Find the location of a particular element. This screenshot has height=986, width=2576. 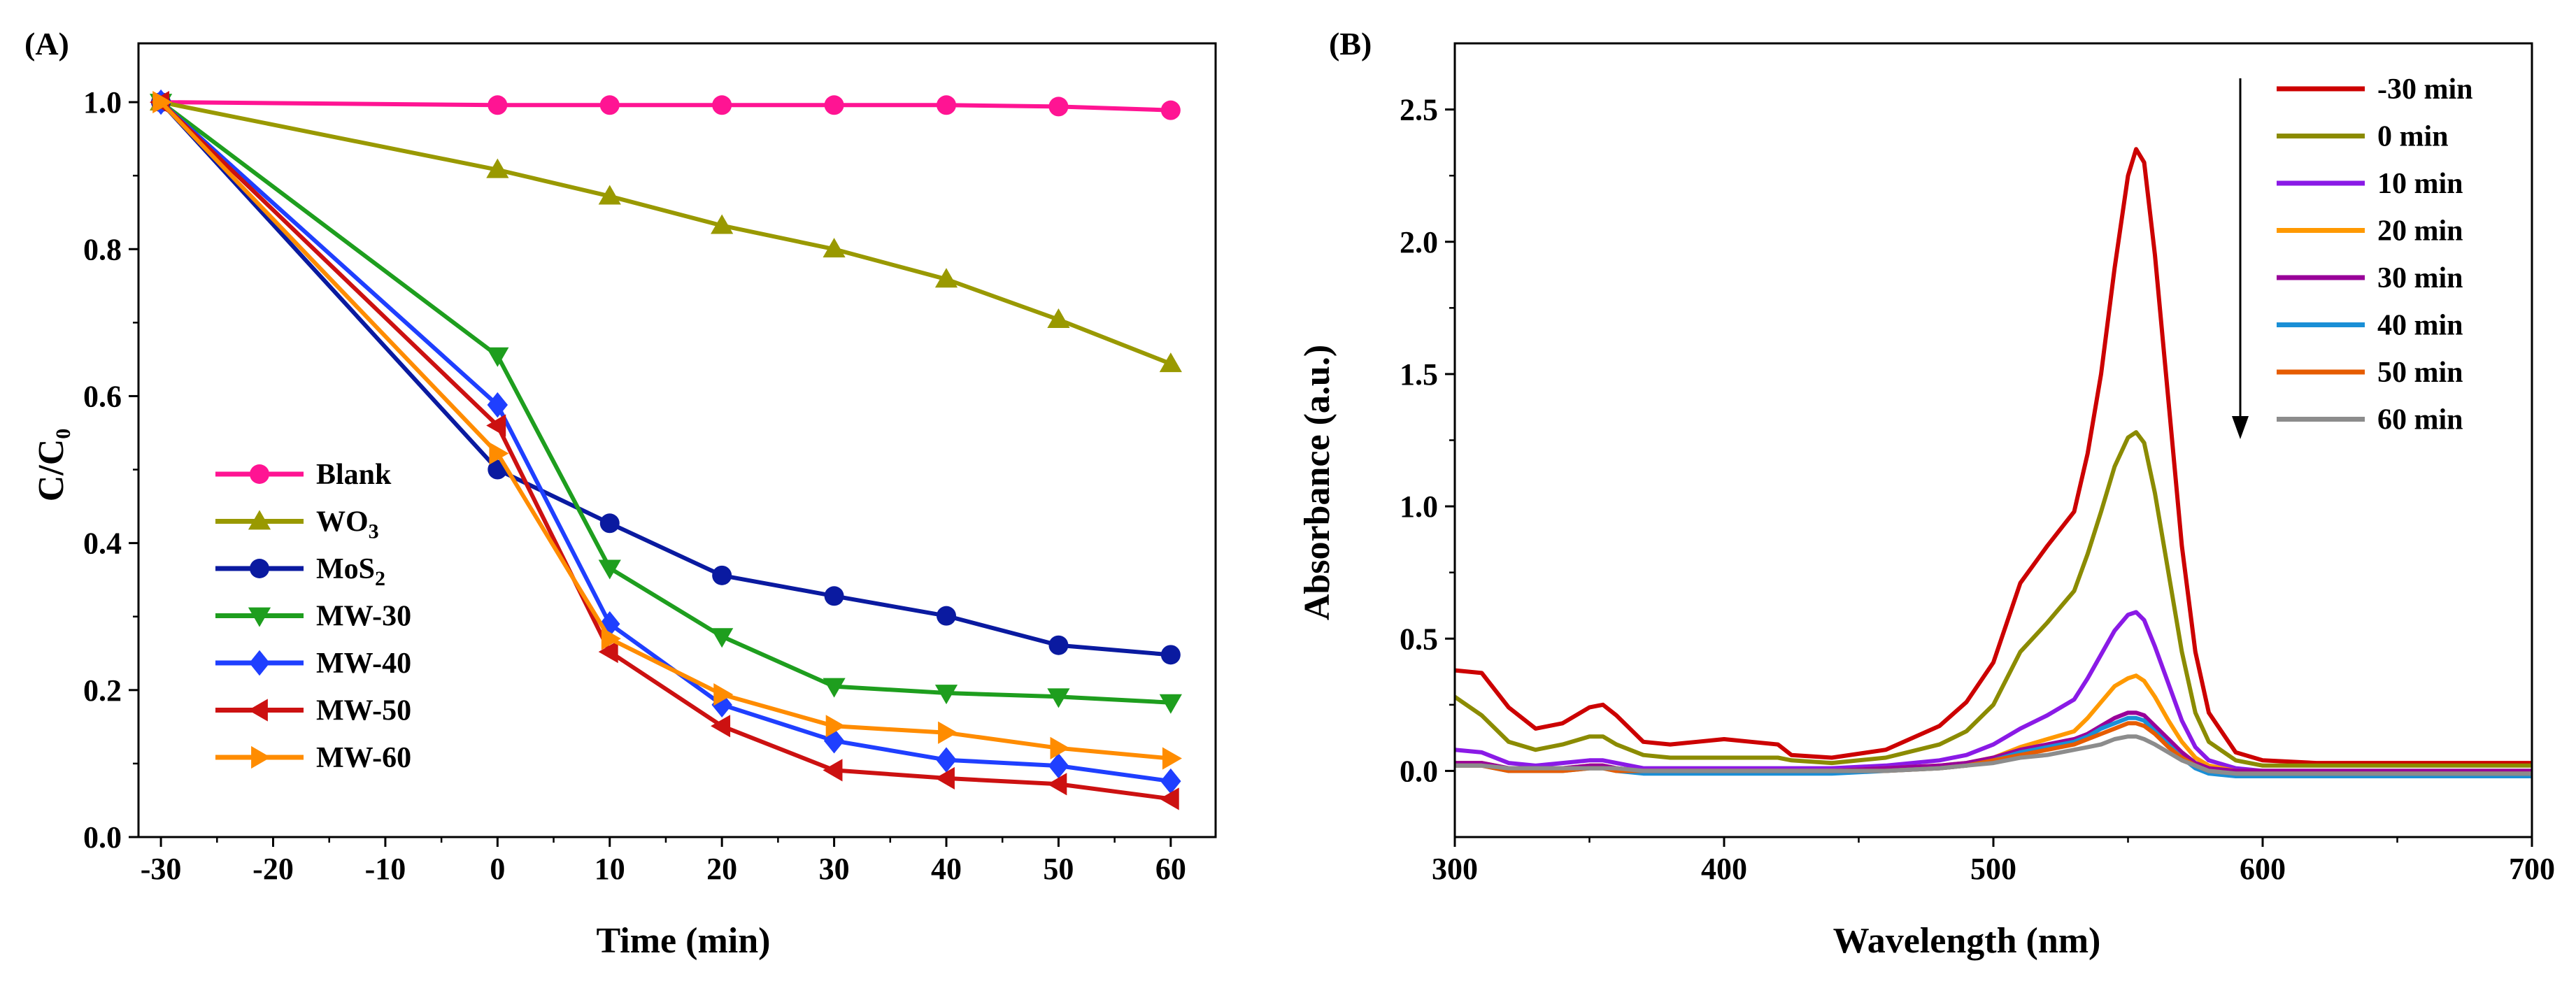

y-tick-label: 0.2 is located at coordinates (102, 691).